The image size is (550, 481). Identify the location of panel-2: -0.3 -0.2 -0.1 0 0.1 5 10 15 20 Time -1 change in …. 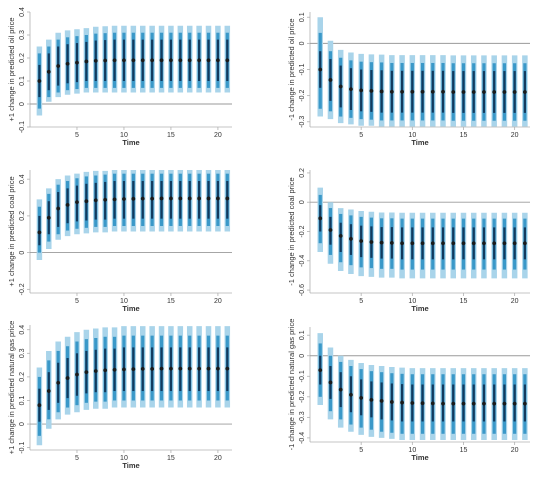
(408, 79).